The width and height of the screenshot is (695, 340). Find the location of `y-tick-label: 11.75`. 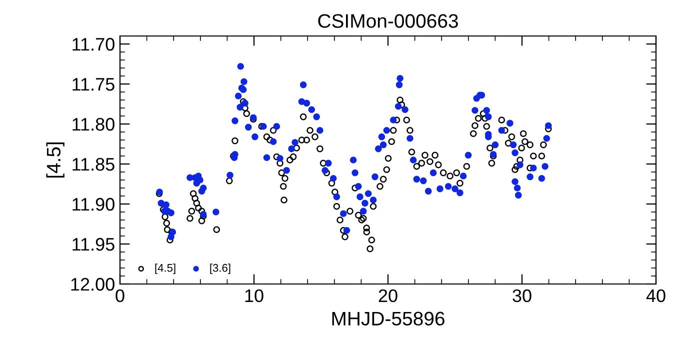

y-tick-label: 11.75 is located at coordinates (93, 84).